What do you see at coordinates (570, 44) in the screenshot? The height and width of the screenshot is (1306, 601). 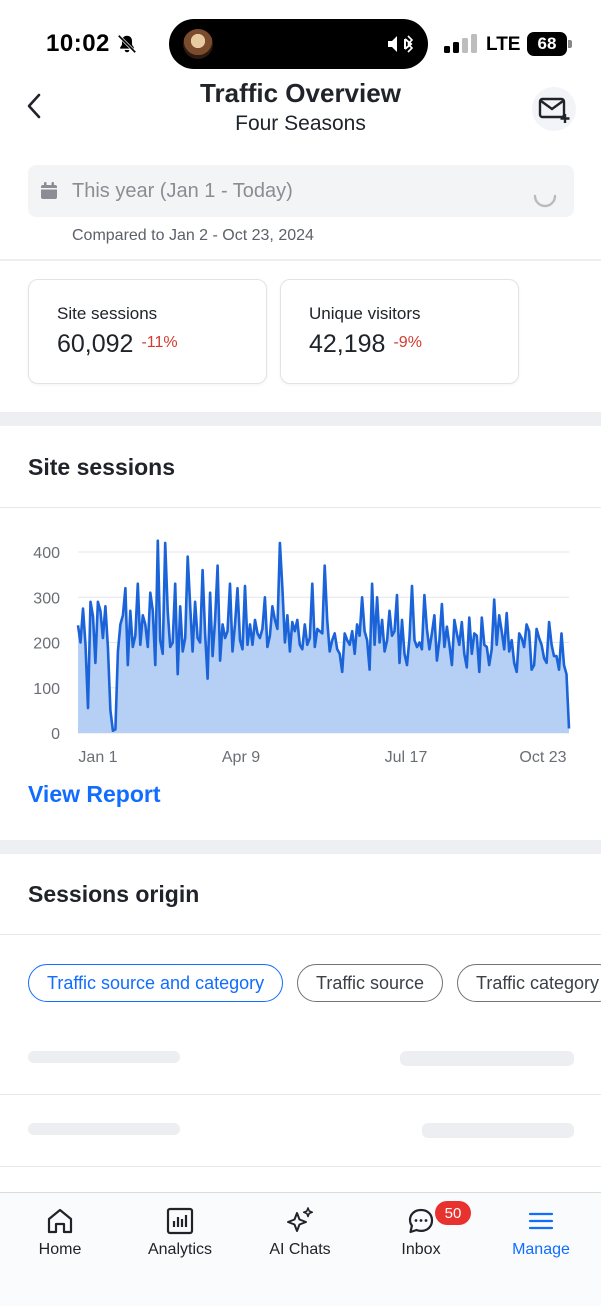 I see `battery-cap` at bounding box center [570, 44].